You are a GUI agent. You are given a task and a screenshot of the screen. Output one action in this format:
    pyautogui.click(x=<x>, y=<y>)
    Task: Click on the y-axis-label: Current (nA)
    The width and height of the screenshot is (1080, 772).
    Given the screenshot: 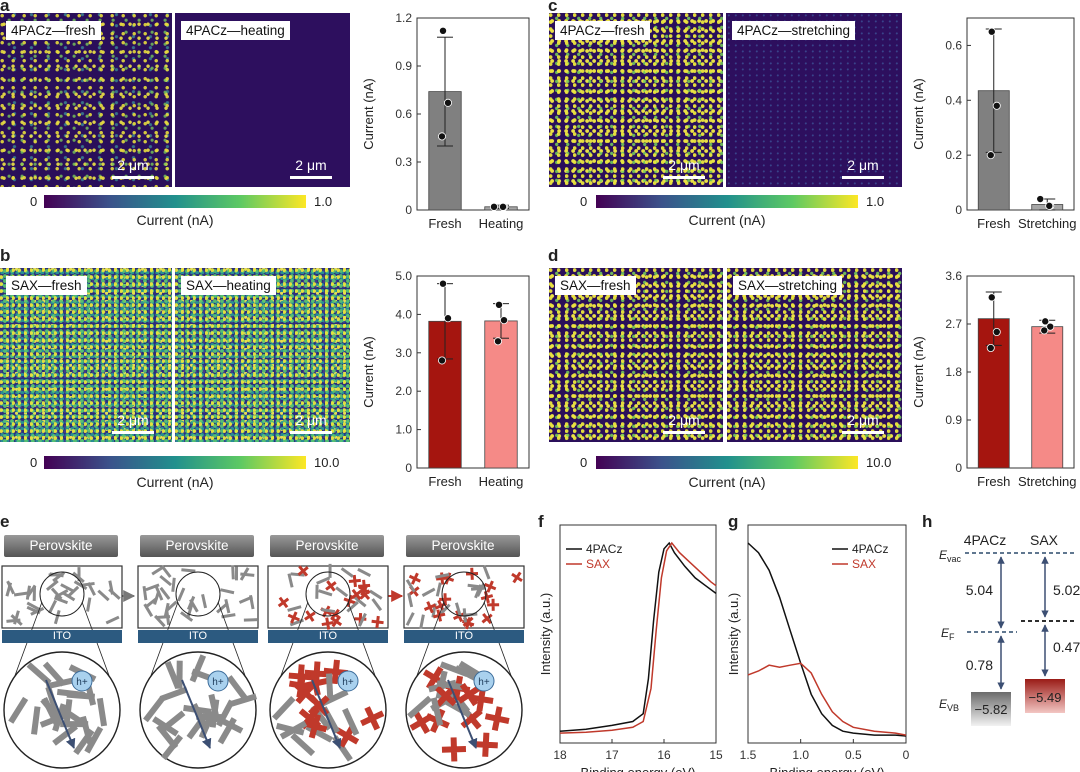 What is the action you would take?
    pyautogui.click(x=368, y=372)
    